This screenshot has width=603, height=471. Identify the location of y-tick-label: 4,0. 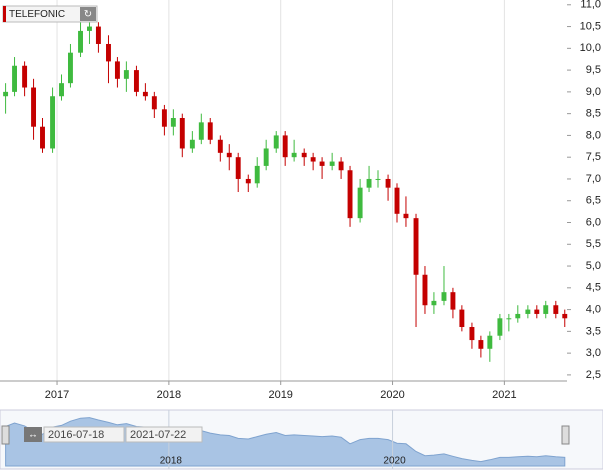
(593, 309).